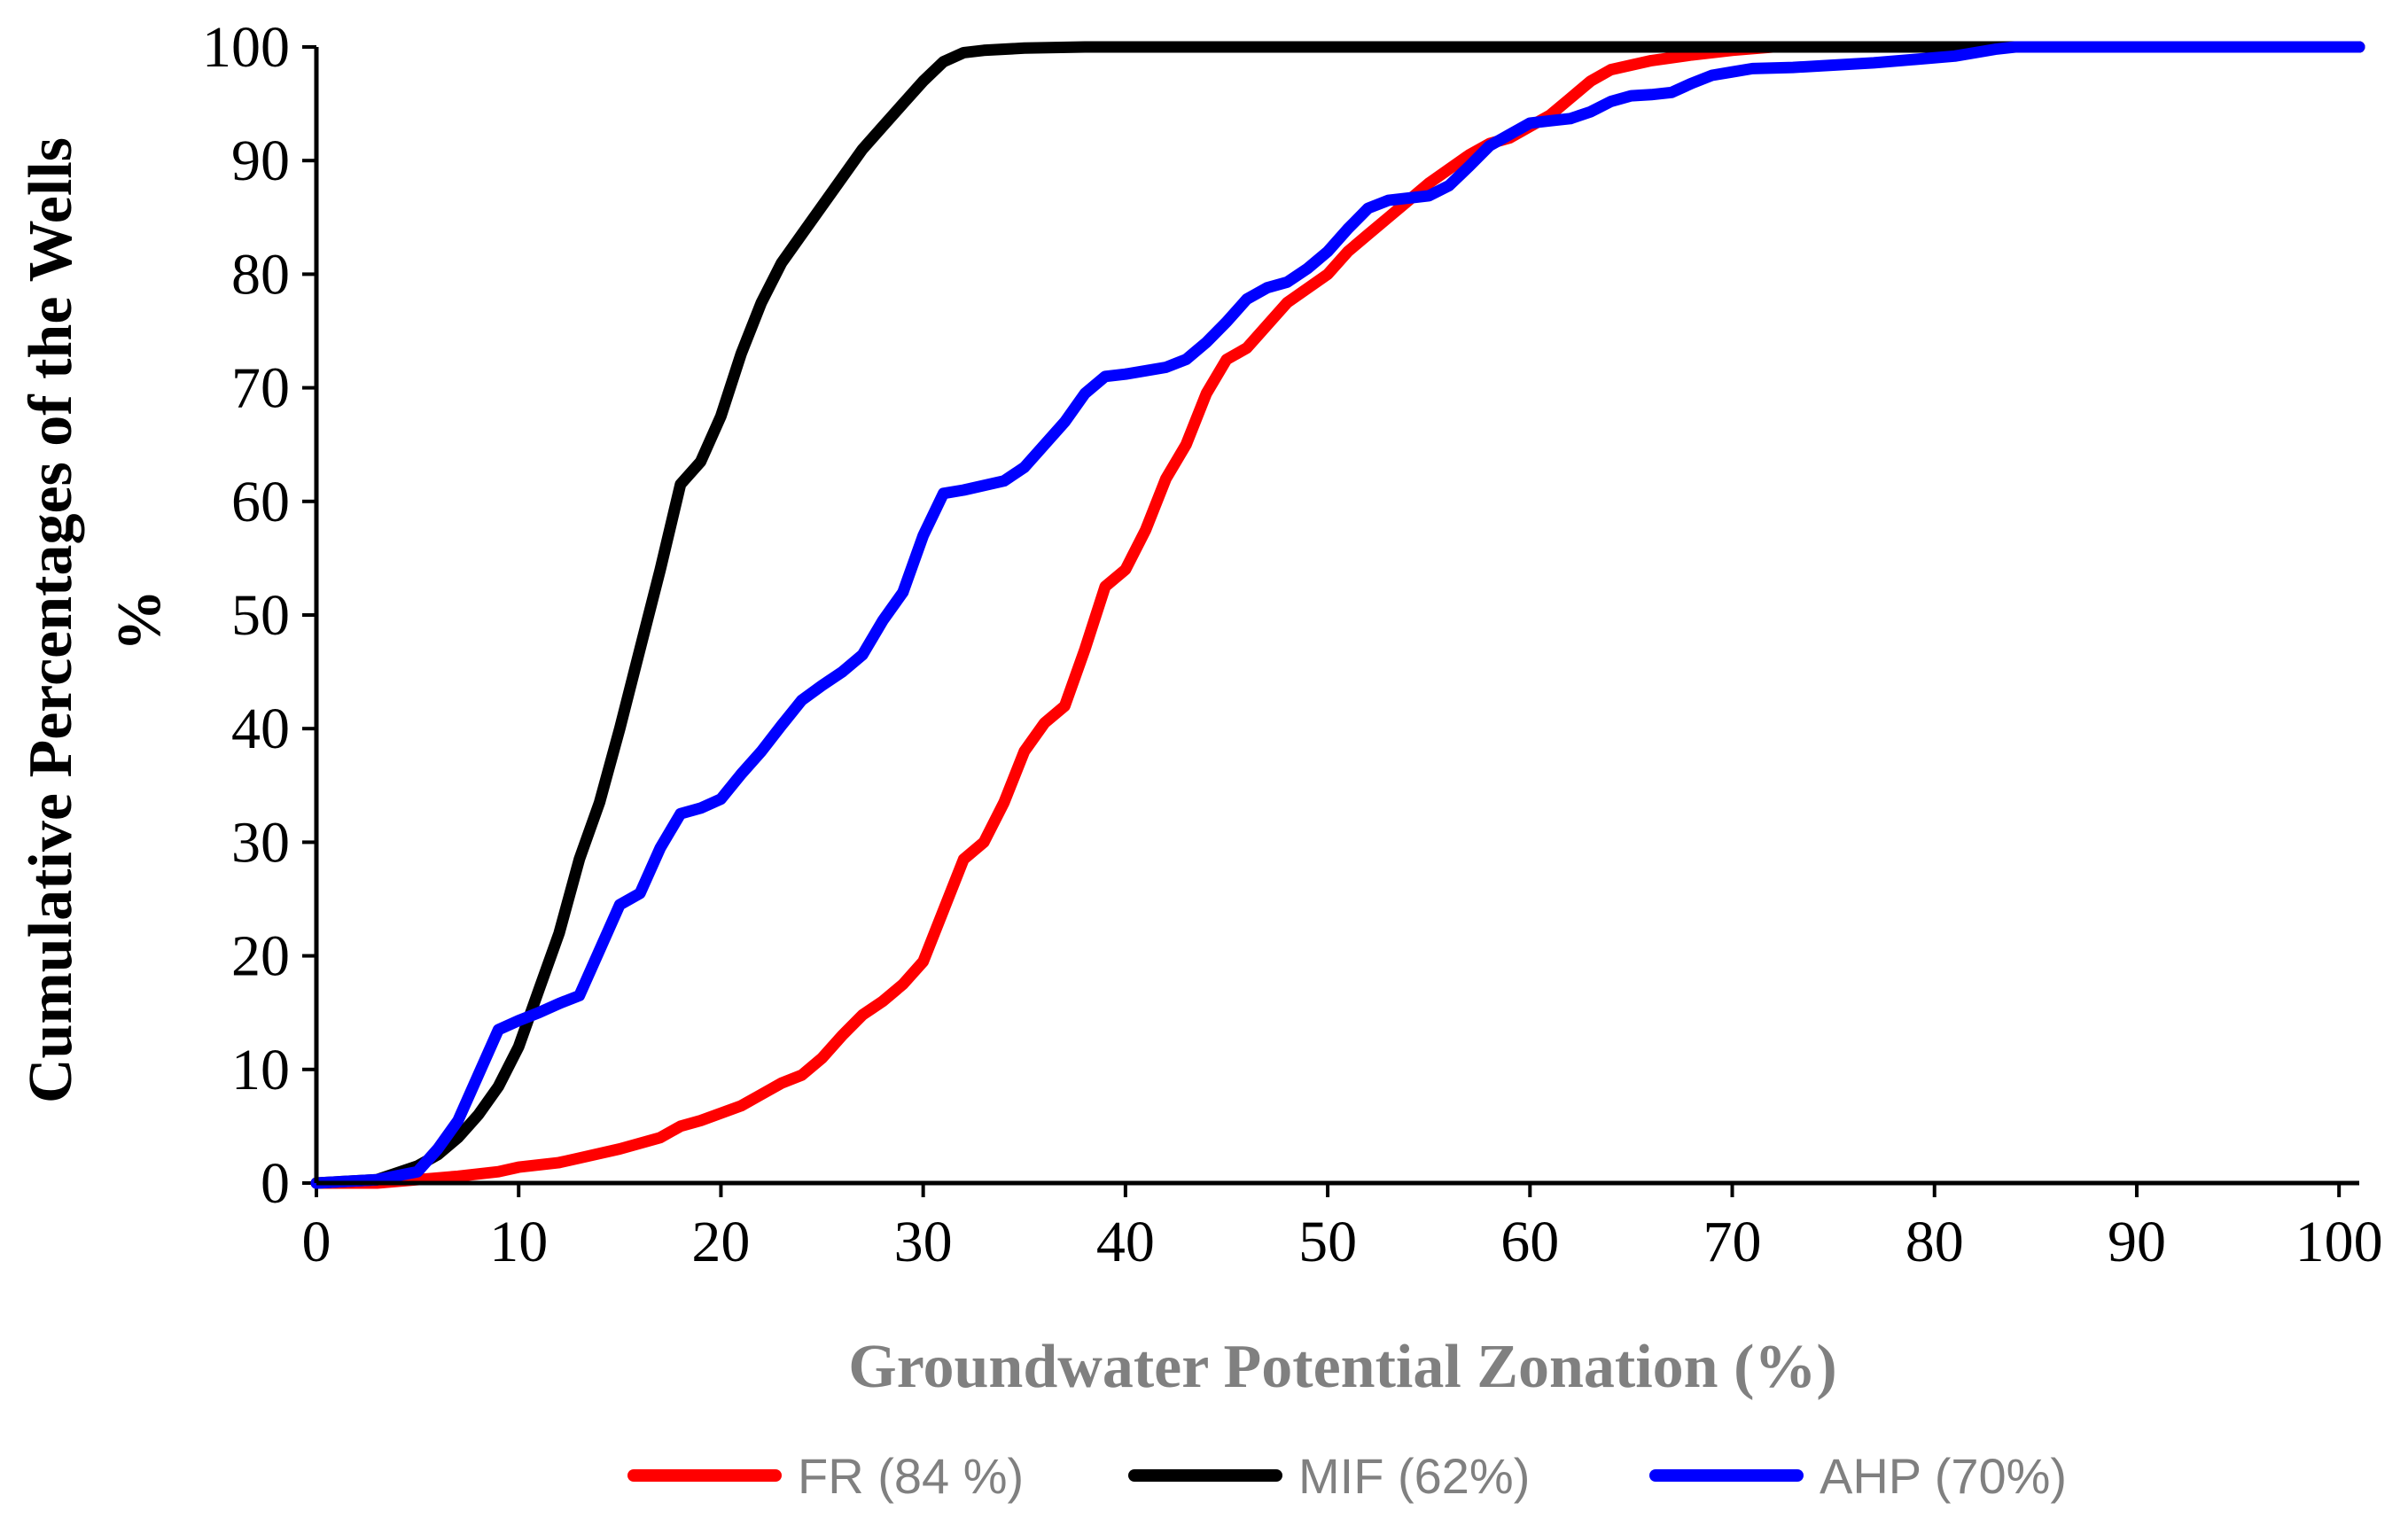 This screenshot has width=2408, height=1526. What do you see at coordinates (1327, 1242) in the screenshot?
I see `x-tick-label: 50` at bounding box center [1327, 1242].